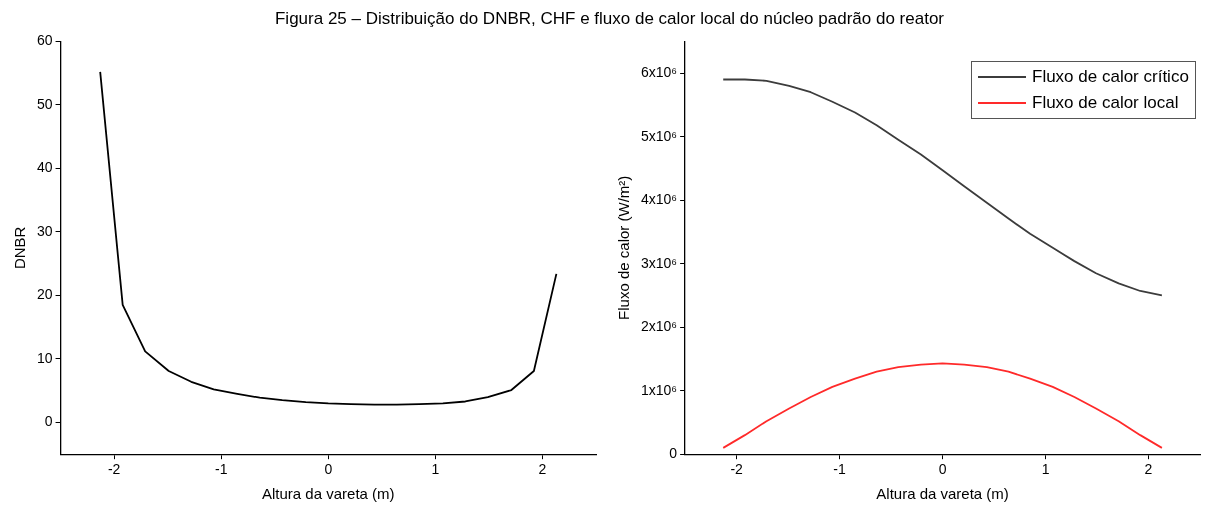  I want to click on y-tick-label: 50, so click(44, 103).